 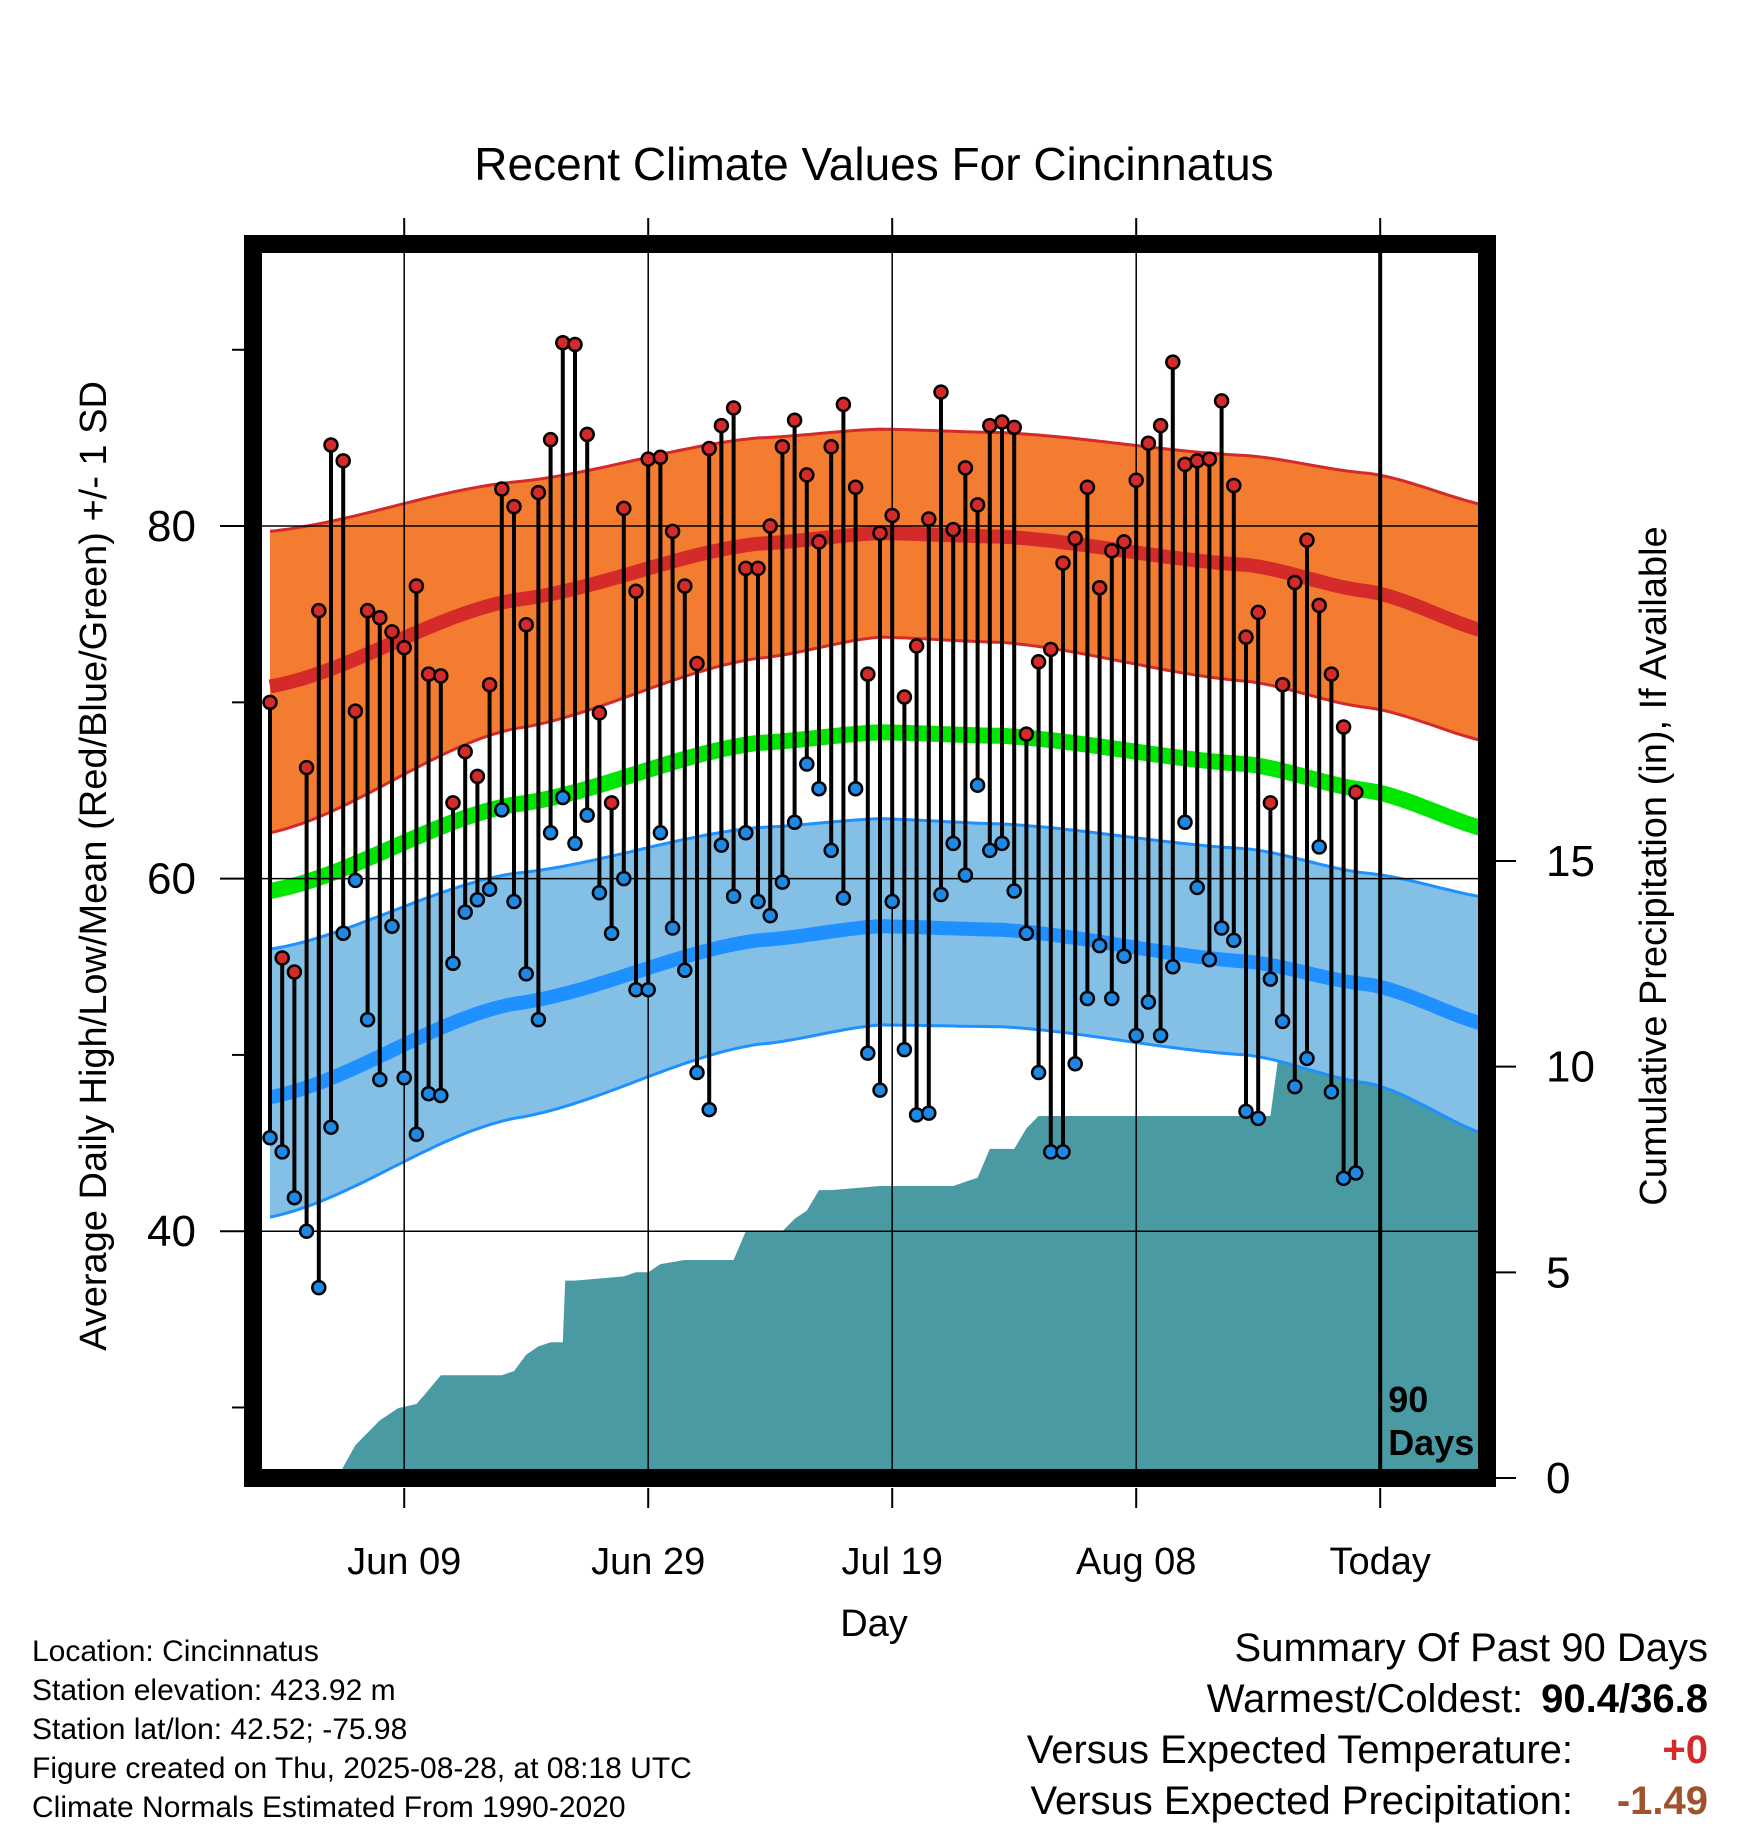 What do you see at coordinates (220, 1729) in the screenshot?
I see `info-latlon: Station lat/lon: 42.52; -75.98` at bounding box center [220, 1729].